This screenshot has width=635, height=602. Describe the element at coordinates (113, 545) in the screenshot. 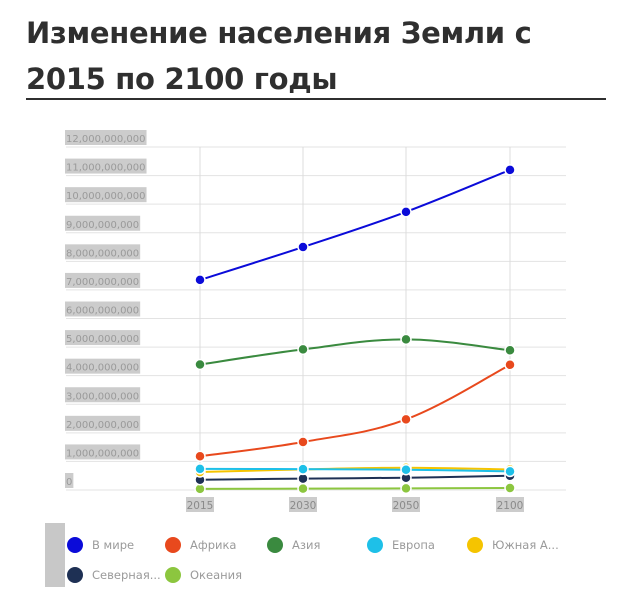

I see `legend-label: В мире` at that location.